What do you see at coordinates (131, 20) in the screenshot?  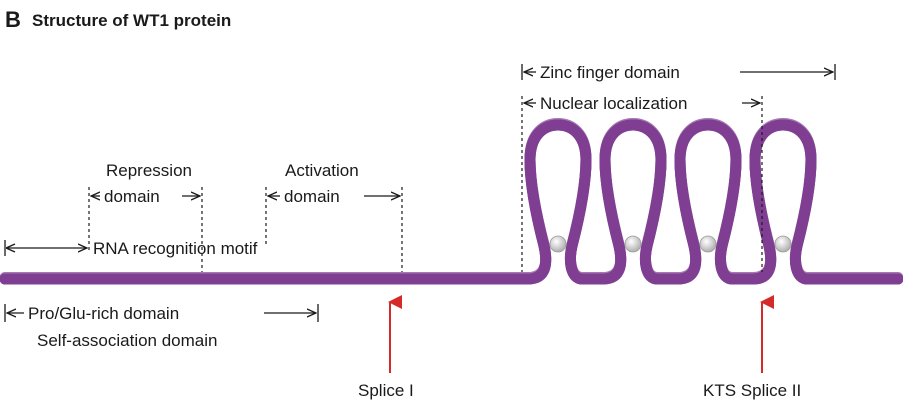 I see `figure-title: Structure of WT1 protein` at bounding box center [131, 20].